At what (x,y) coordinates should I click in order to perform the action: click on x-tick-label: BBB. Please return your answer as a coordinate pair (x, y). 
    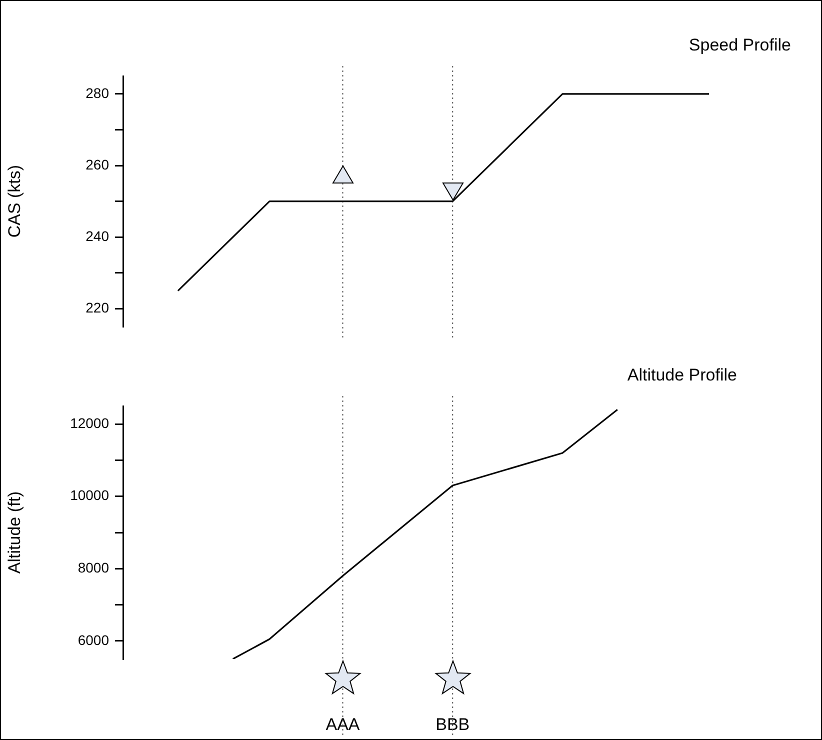
    Looking at the image, I should click on (453, 724).